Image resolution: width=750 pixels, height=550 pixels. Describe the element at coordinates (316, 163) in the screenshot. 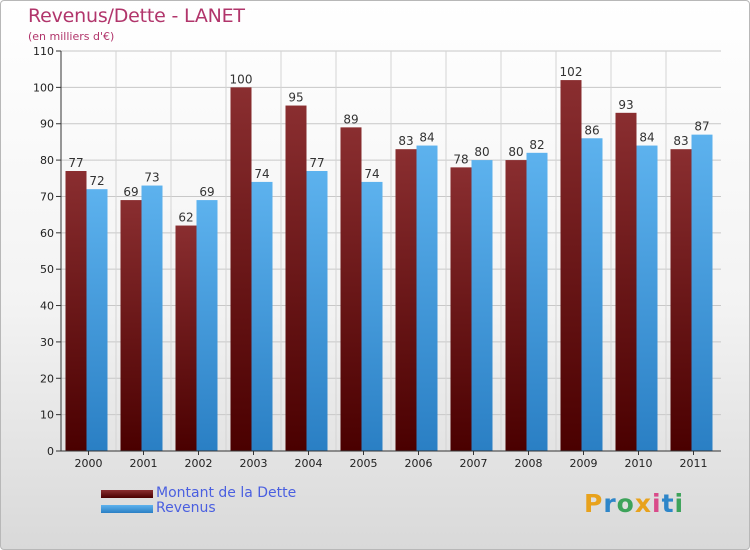

I see `data-label-revenue: 77` at that location.